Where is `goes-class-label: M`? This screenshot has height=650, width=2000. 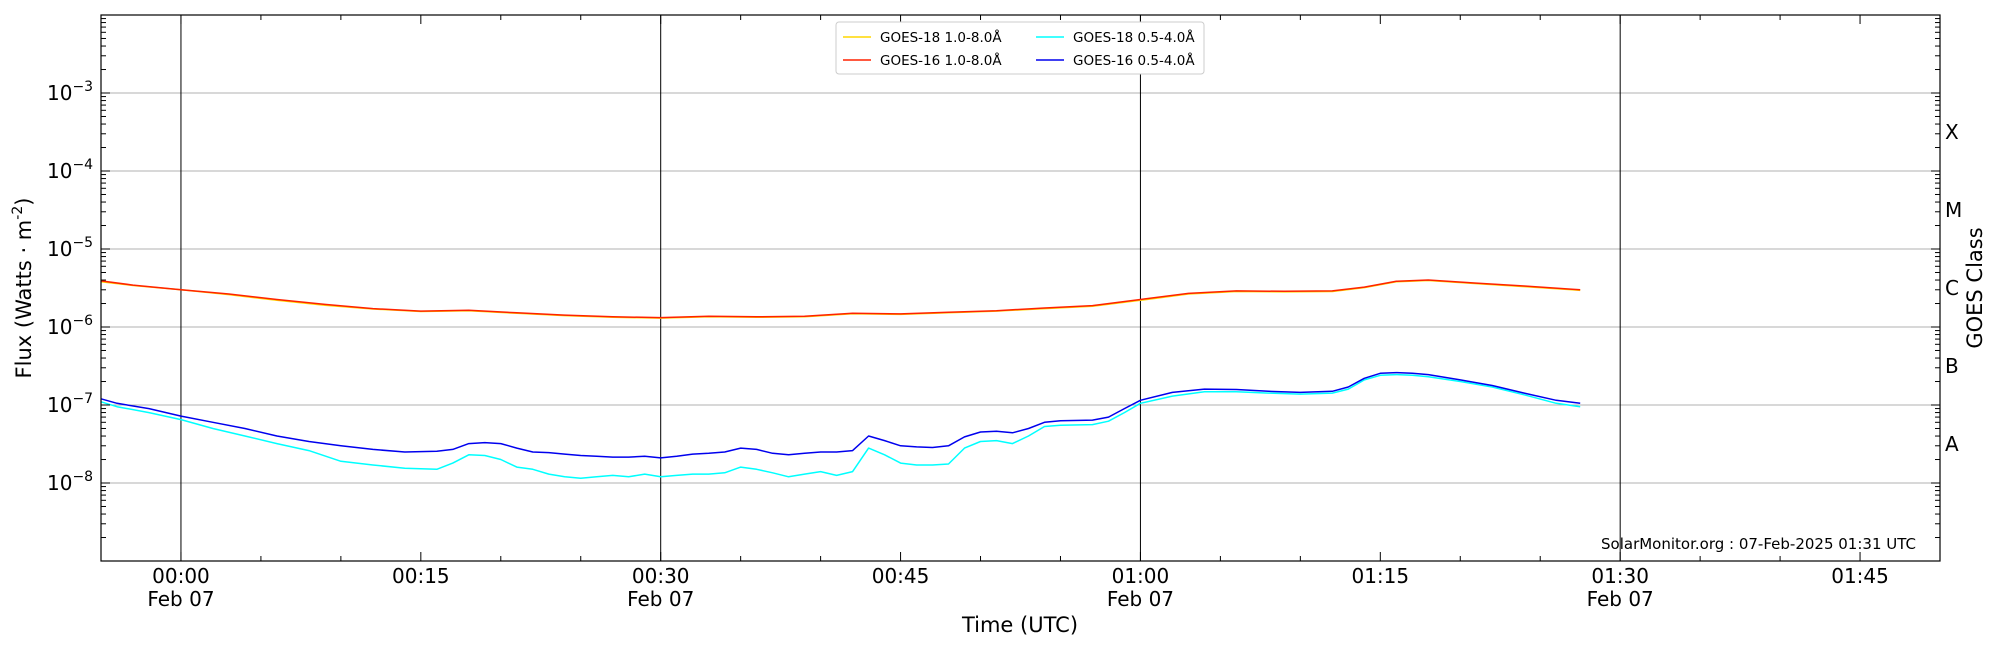
goes-class-label: M is located at coordinates (1953, 210).